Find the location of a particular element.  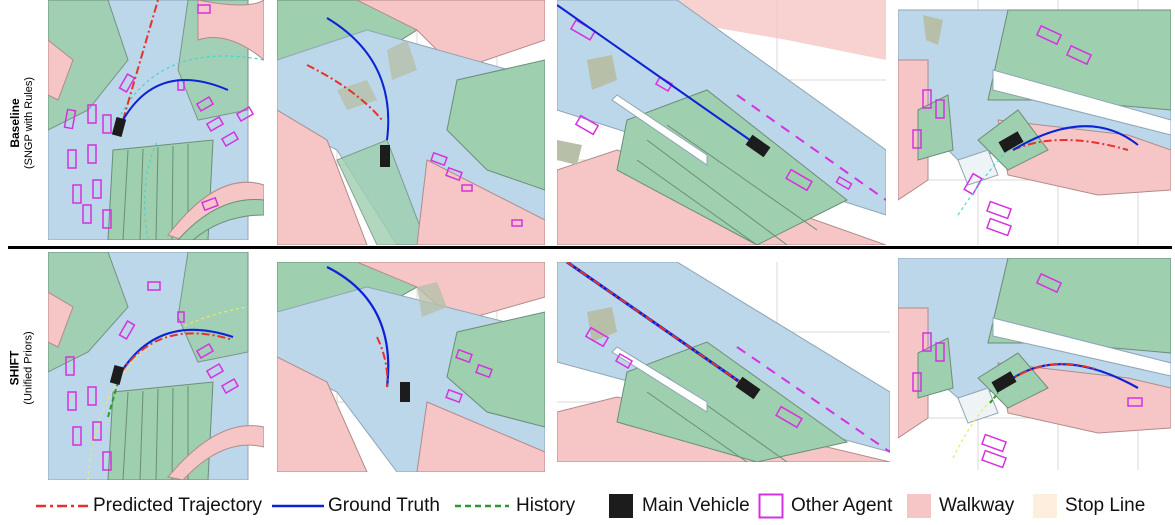

stop-line-swatch is located at coordinates (1045, 506).